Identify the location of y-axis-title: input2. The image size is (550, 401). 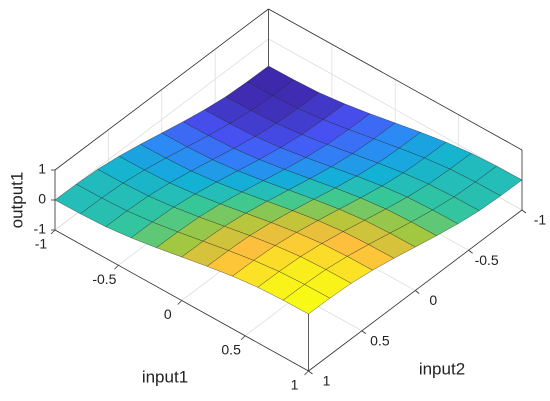
(442, 368).